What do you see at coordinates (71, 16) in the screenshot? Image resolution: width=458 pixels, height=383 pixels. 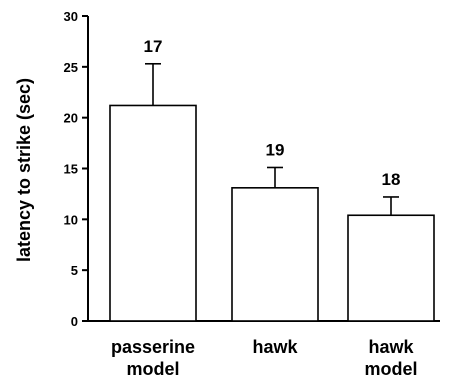 I see `y-tick-label: 30` at bounding box center [71, 16].